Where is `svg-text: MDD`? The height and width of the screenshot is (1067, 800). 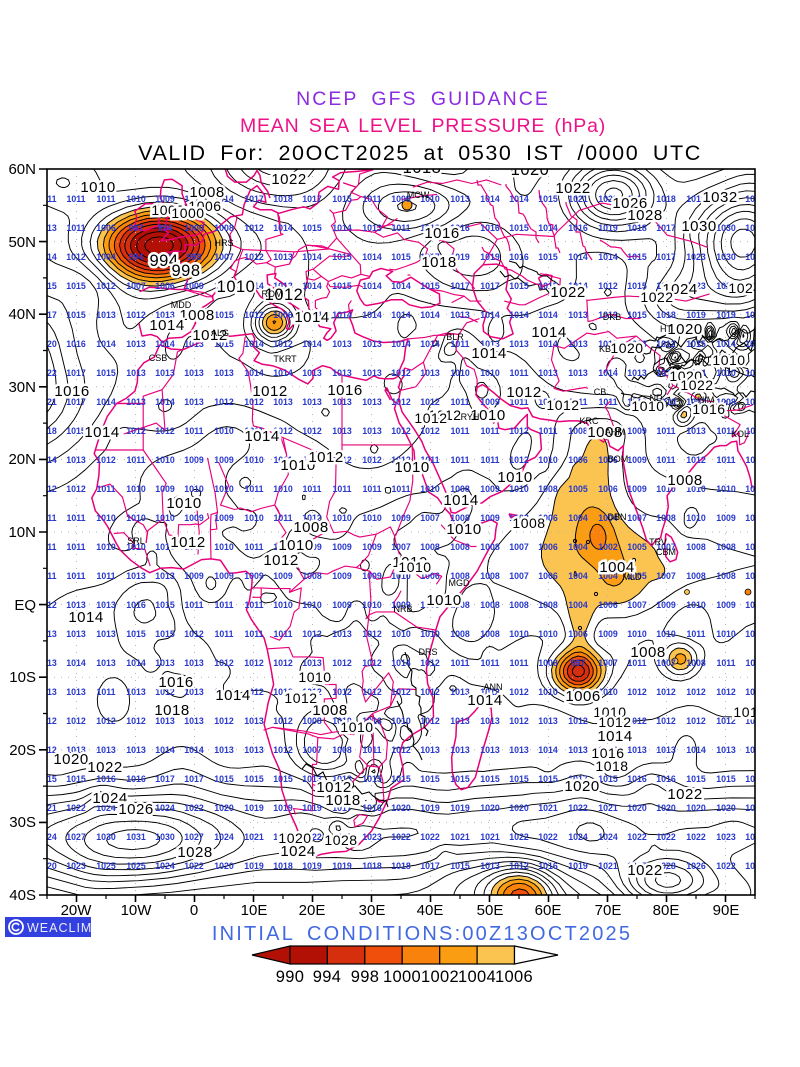 svg-text: MDD is located at coordinates (181, 305).